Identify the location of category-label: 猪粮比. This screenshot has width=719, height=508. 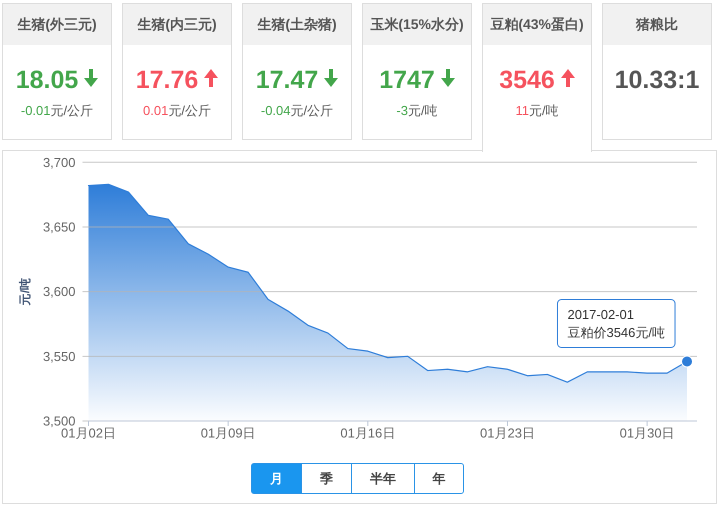
(657, 24).